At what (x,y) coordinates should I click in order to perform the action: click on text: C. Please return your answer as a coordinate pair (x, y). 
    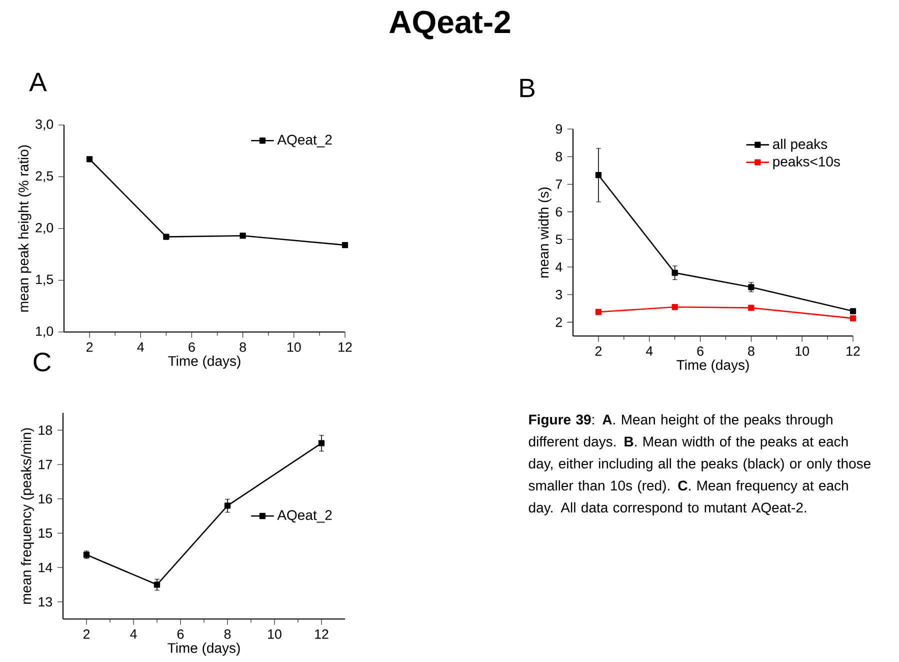
    Looking at the image, I should click on (42, 362).